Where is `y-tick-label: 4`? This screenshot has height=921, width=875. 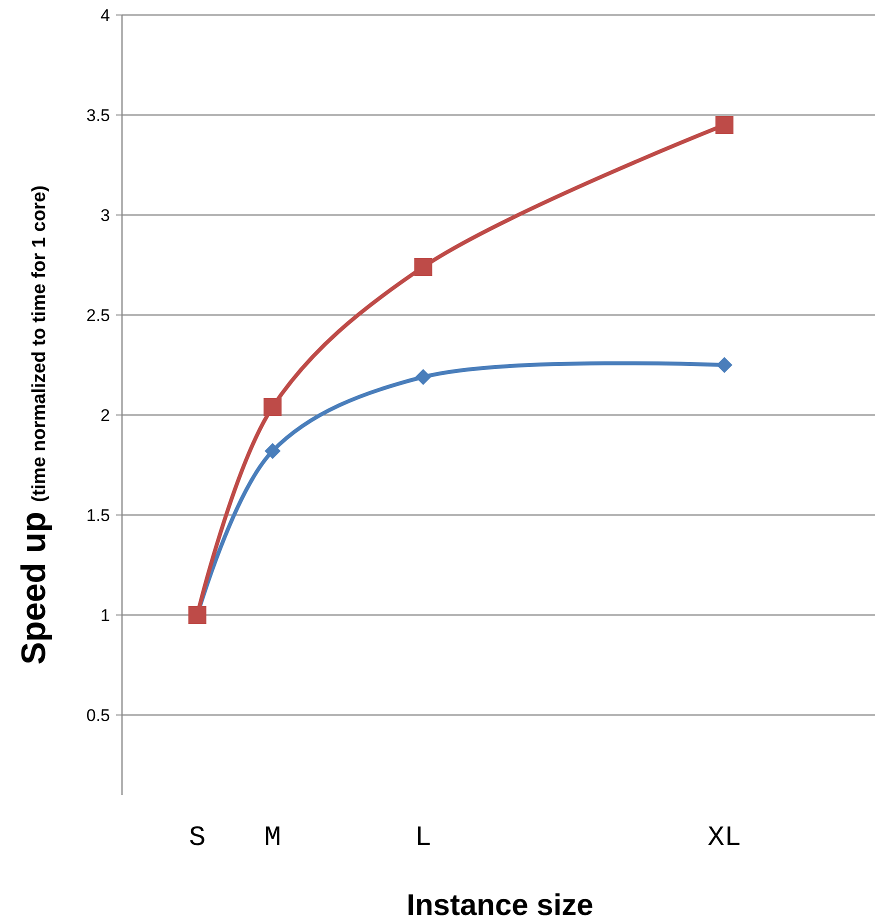 y-tick-label: 4 is located at coordinates (105, 15).